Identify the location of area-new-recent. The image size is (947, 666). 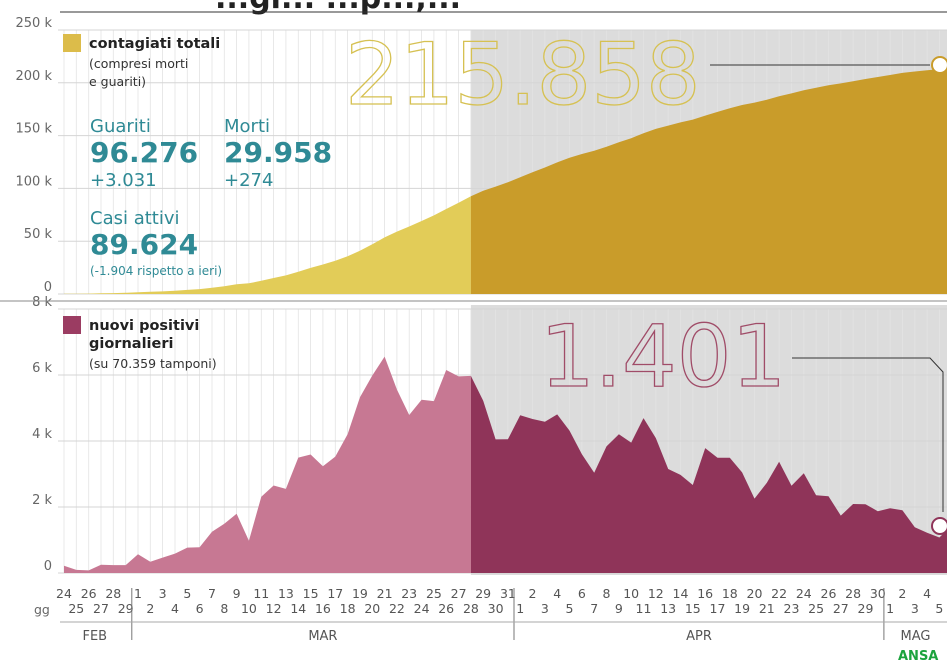
(708, 474).